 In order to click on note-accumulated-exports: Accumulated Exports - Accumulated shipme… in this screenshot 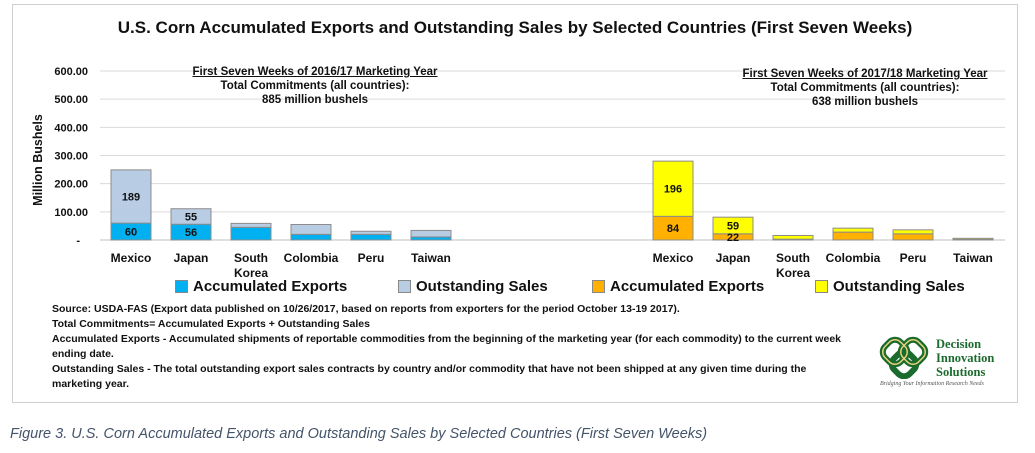, I will do `click(446, 346)`.